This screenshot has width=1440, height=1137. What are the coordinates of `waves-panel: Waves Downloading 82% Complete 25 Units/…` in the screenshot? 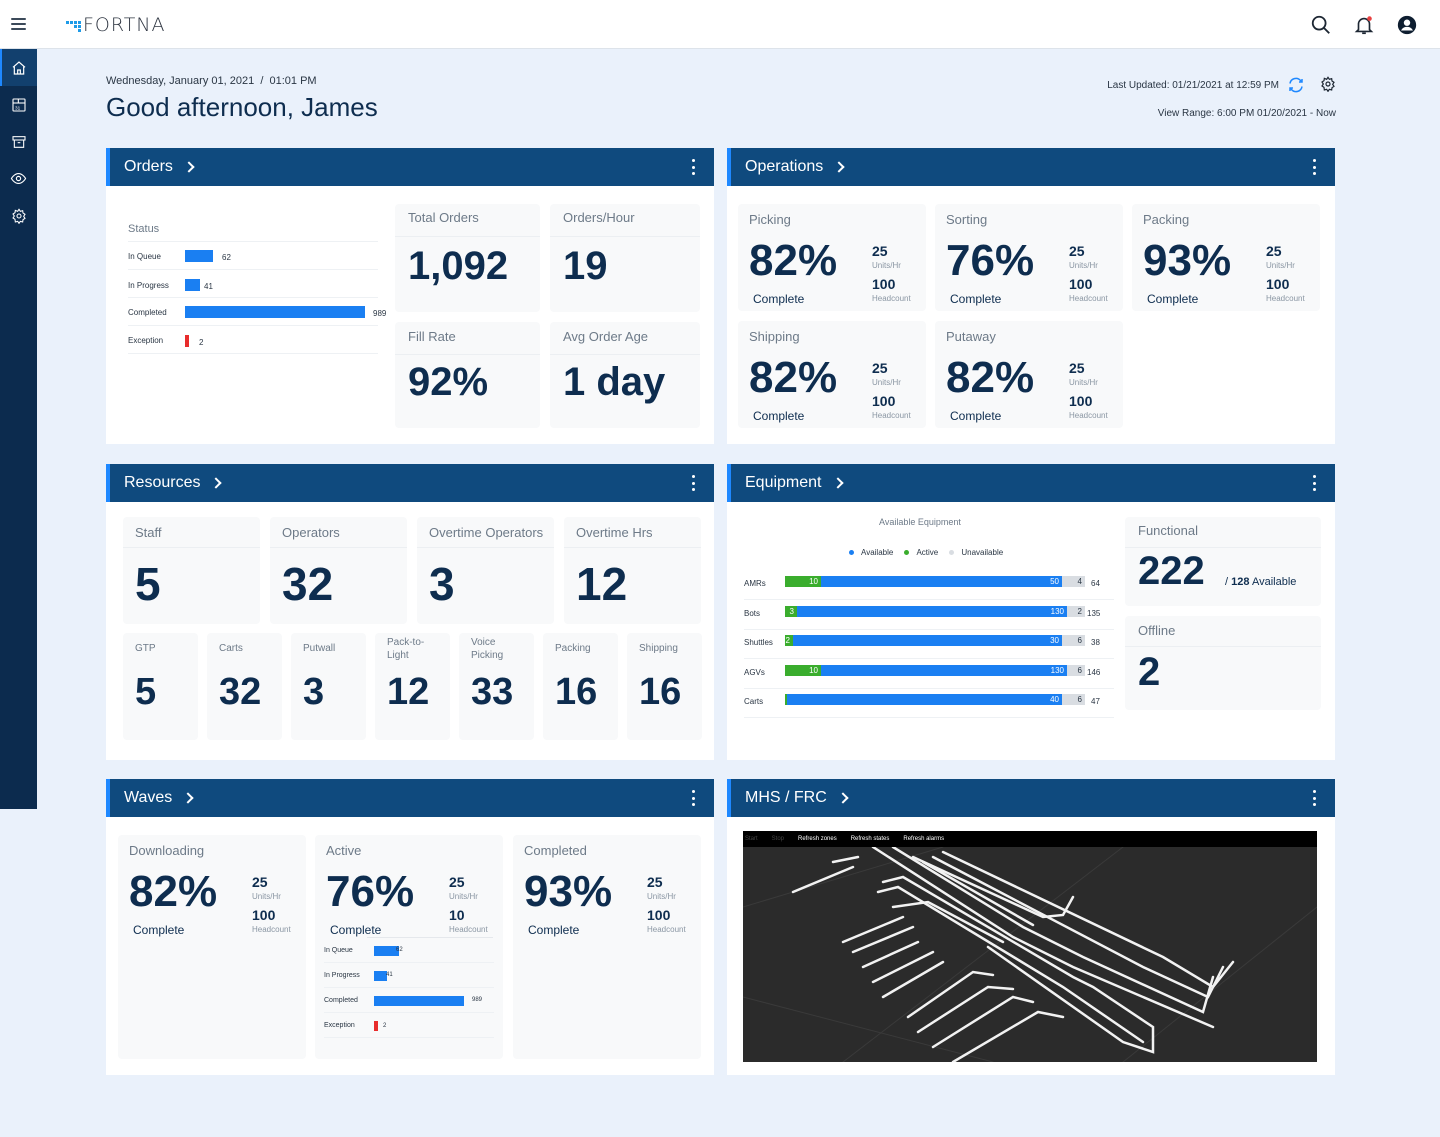 It's located at (410, 927).